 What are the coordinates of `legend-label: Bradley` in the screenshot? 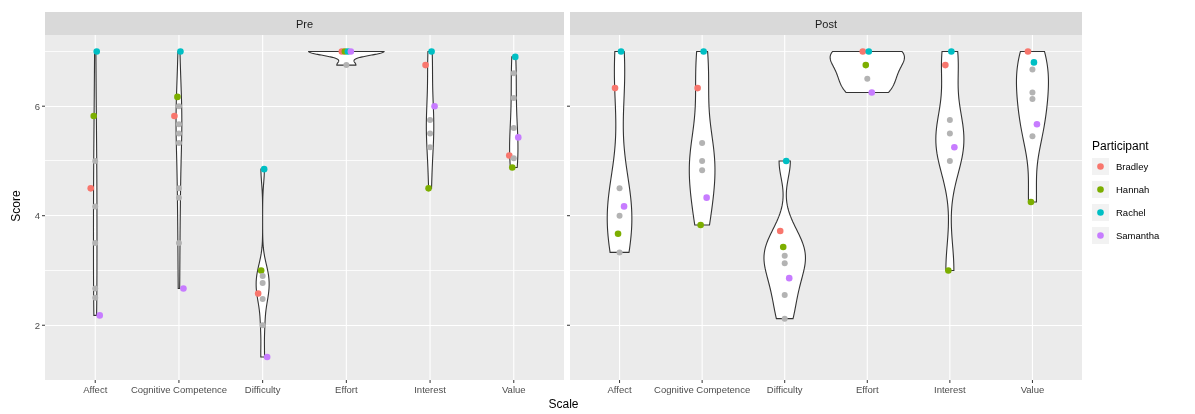 It's located at (1132, 166).